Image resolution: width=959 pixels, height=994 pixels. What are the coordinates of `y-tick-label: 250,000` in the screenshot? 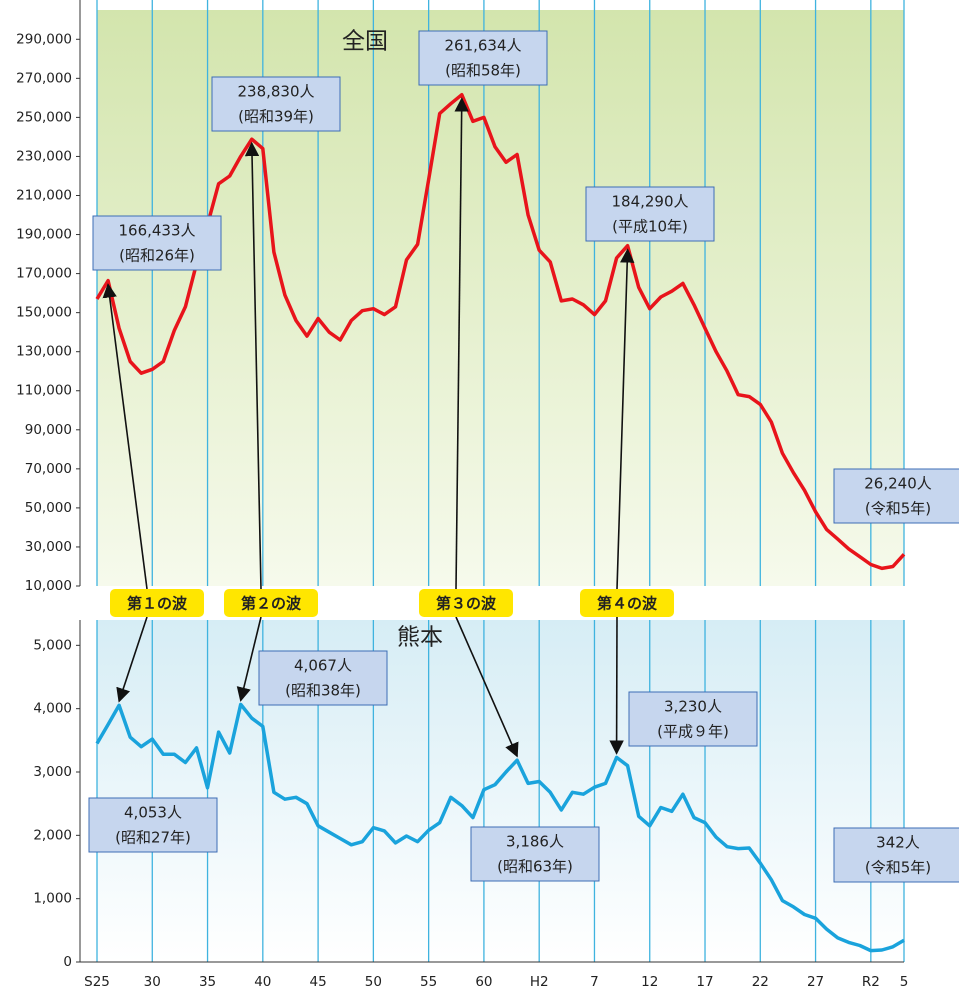 It's located at (44, 117).